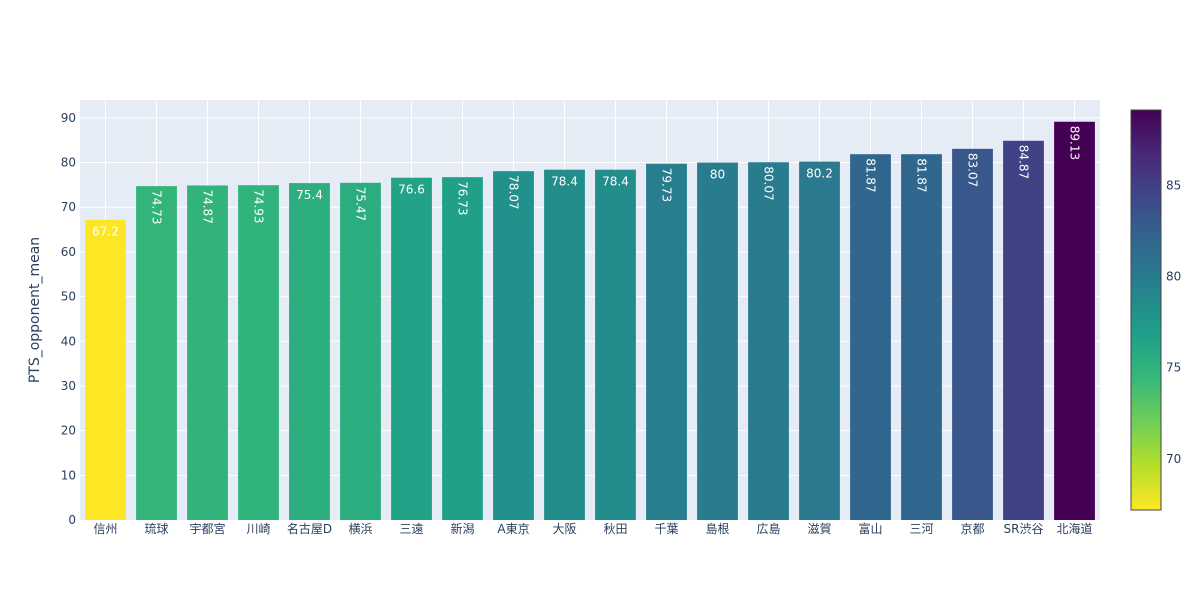 This screenshot has height=600, width=1200. Describe the element at coordinates (717, 175) in the screenshot. I see `bar-value-label: 80` at that location.